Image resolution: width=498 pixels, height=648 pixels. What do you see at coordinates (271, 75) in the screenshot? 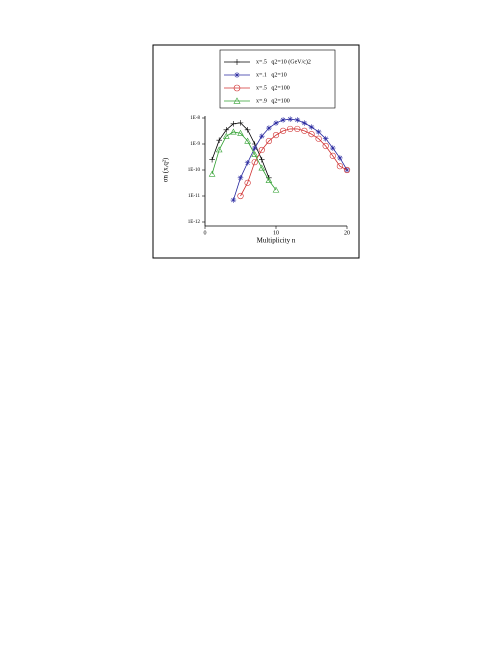
I see `legend-label: x=.1 q2=10` at bounding box center [271, 75].